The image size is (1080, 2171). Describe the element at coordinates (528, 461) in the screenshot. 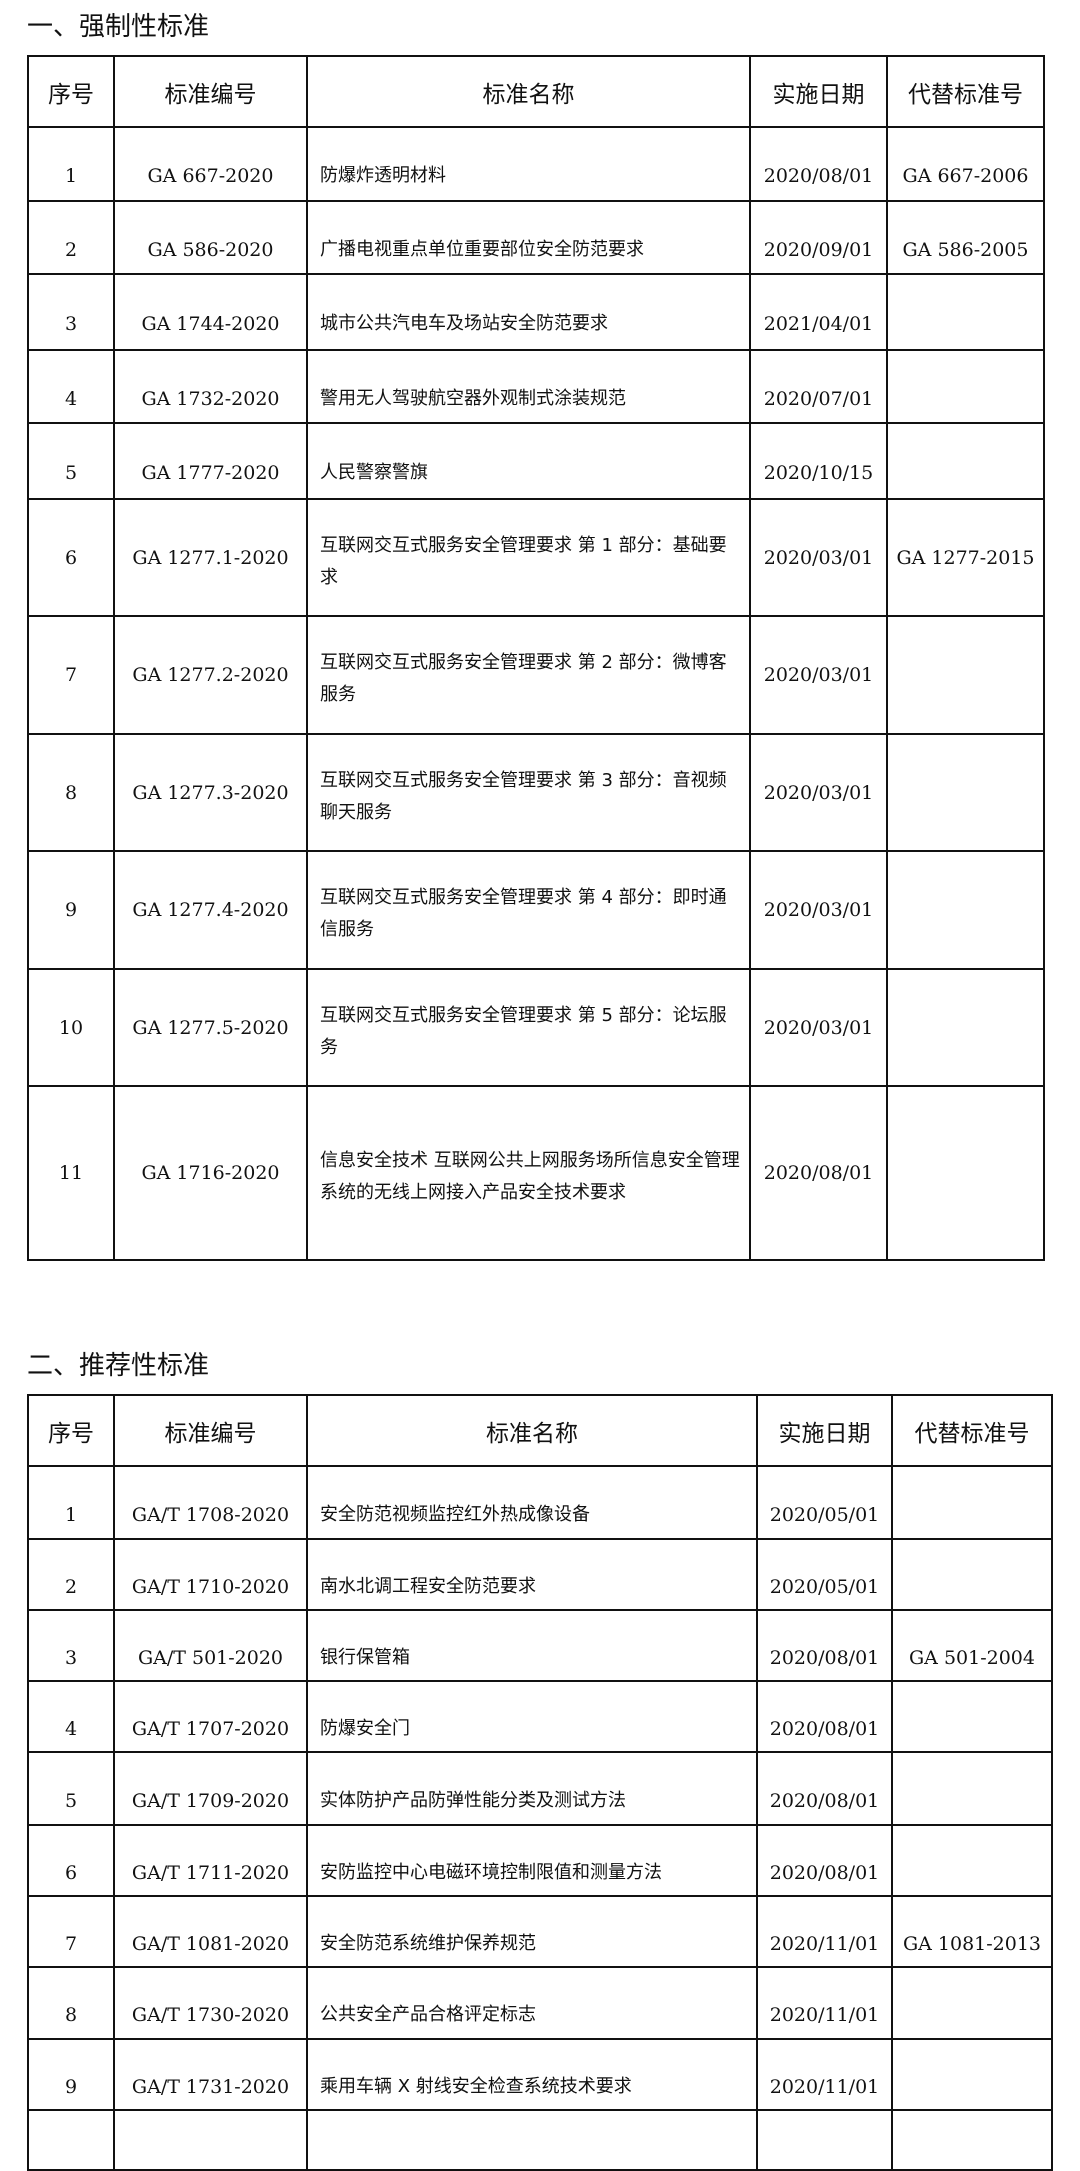

I see `cell-standard-name: 人民警察警旗` at that location.